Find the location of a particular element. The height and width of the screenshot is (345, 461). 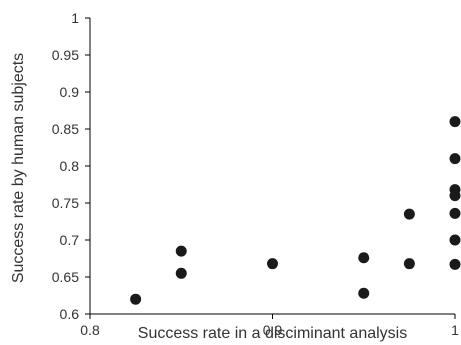

y-axis-ticks: 0.6 0.65 0.7 0.75 0.8 0.85 0.9 0.95 1 is located at coordinates (71, 166).